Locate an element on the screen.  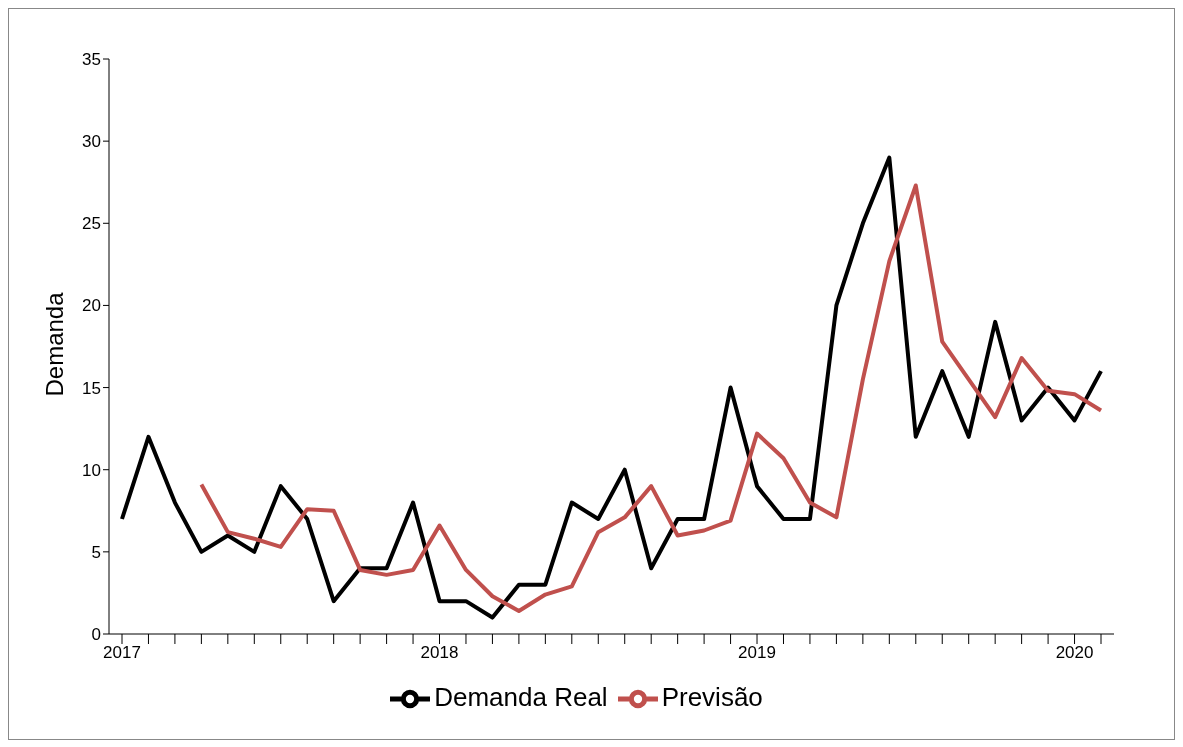
x-tick-label: 2018 is located at coordinates (439, 653).